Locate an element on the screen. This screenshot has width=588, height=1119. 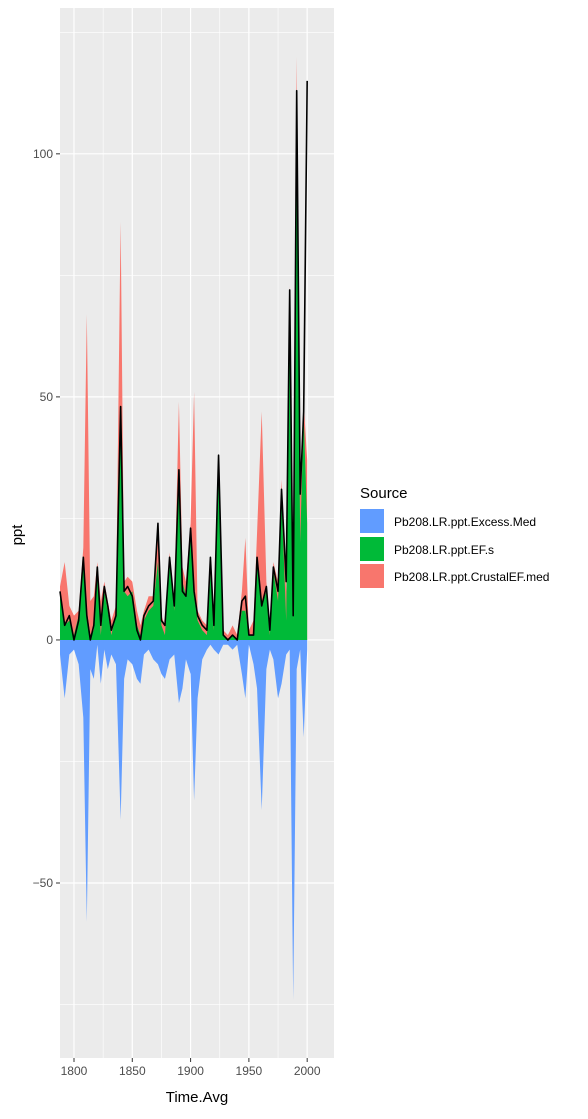
legend-label-crustal-ef-med: Pb208.LR.ppt.CrustalEF.med is located at coordinates (471, 577).